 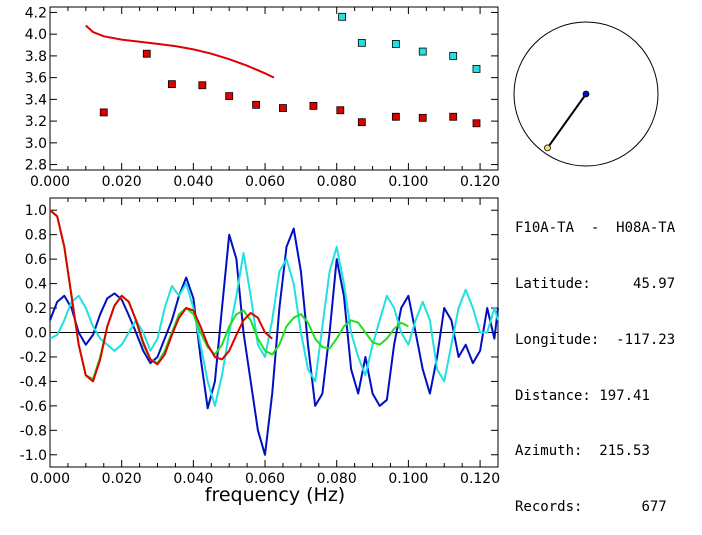 I want to click on bottom-y-tick-label: -0.2, so click(x=33, y=358).